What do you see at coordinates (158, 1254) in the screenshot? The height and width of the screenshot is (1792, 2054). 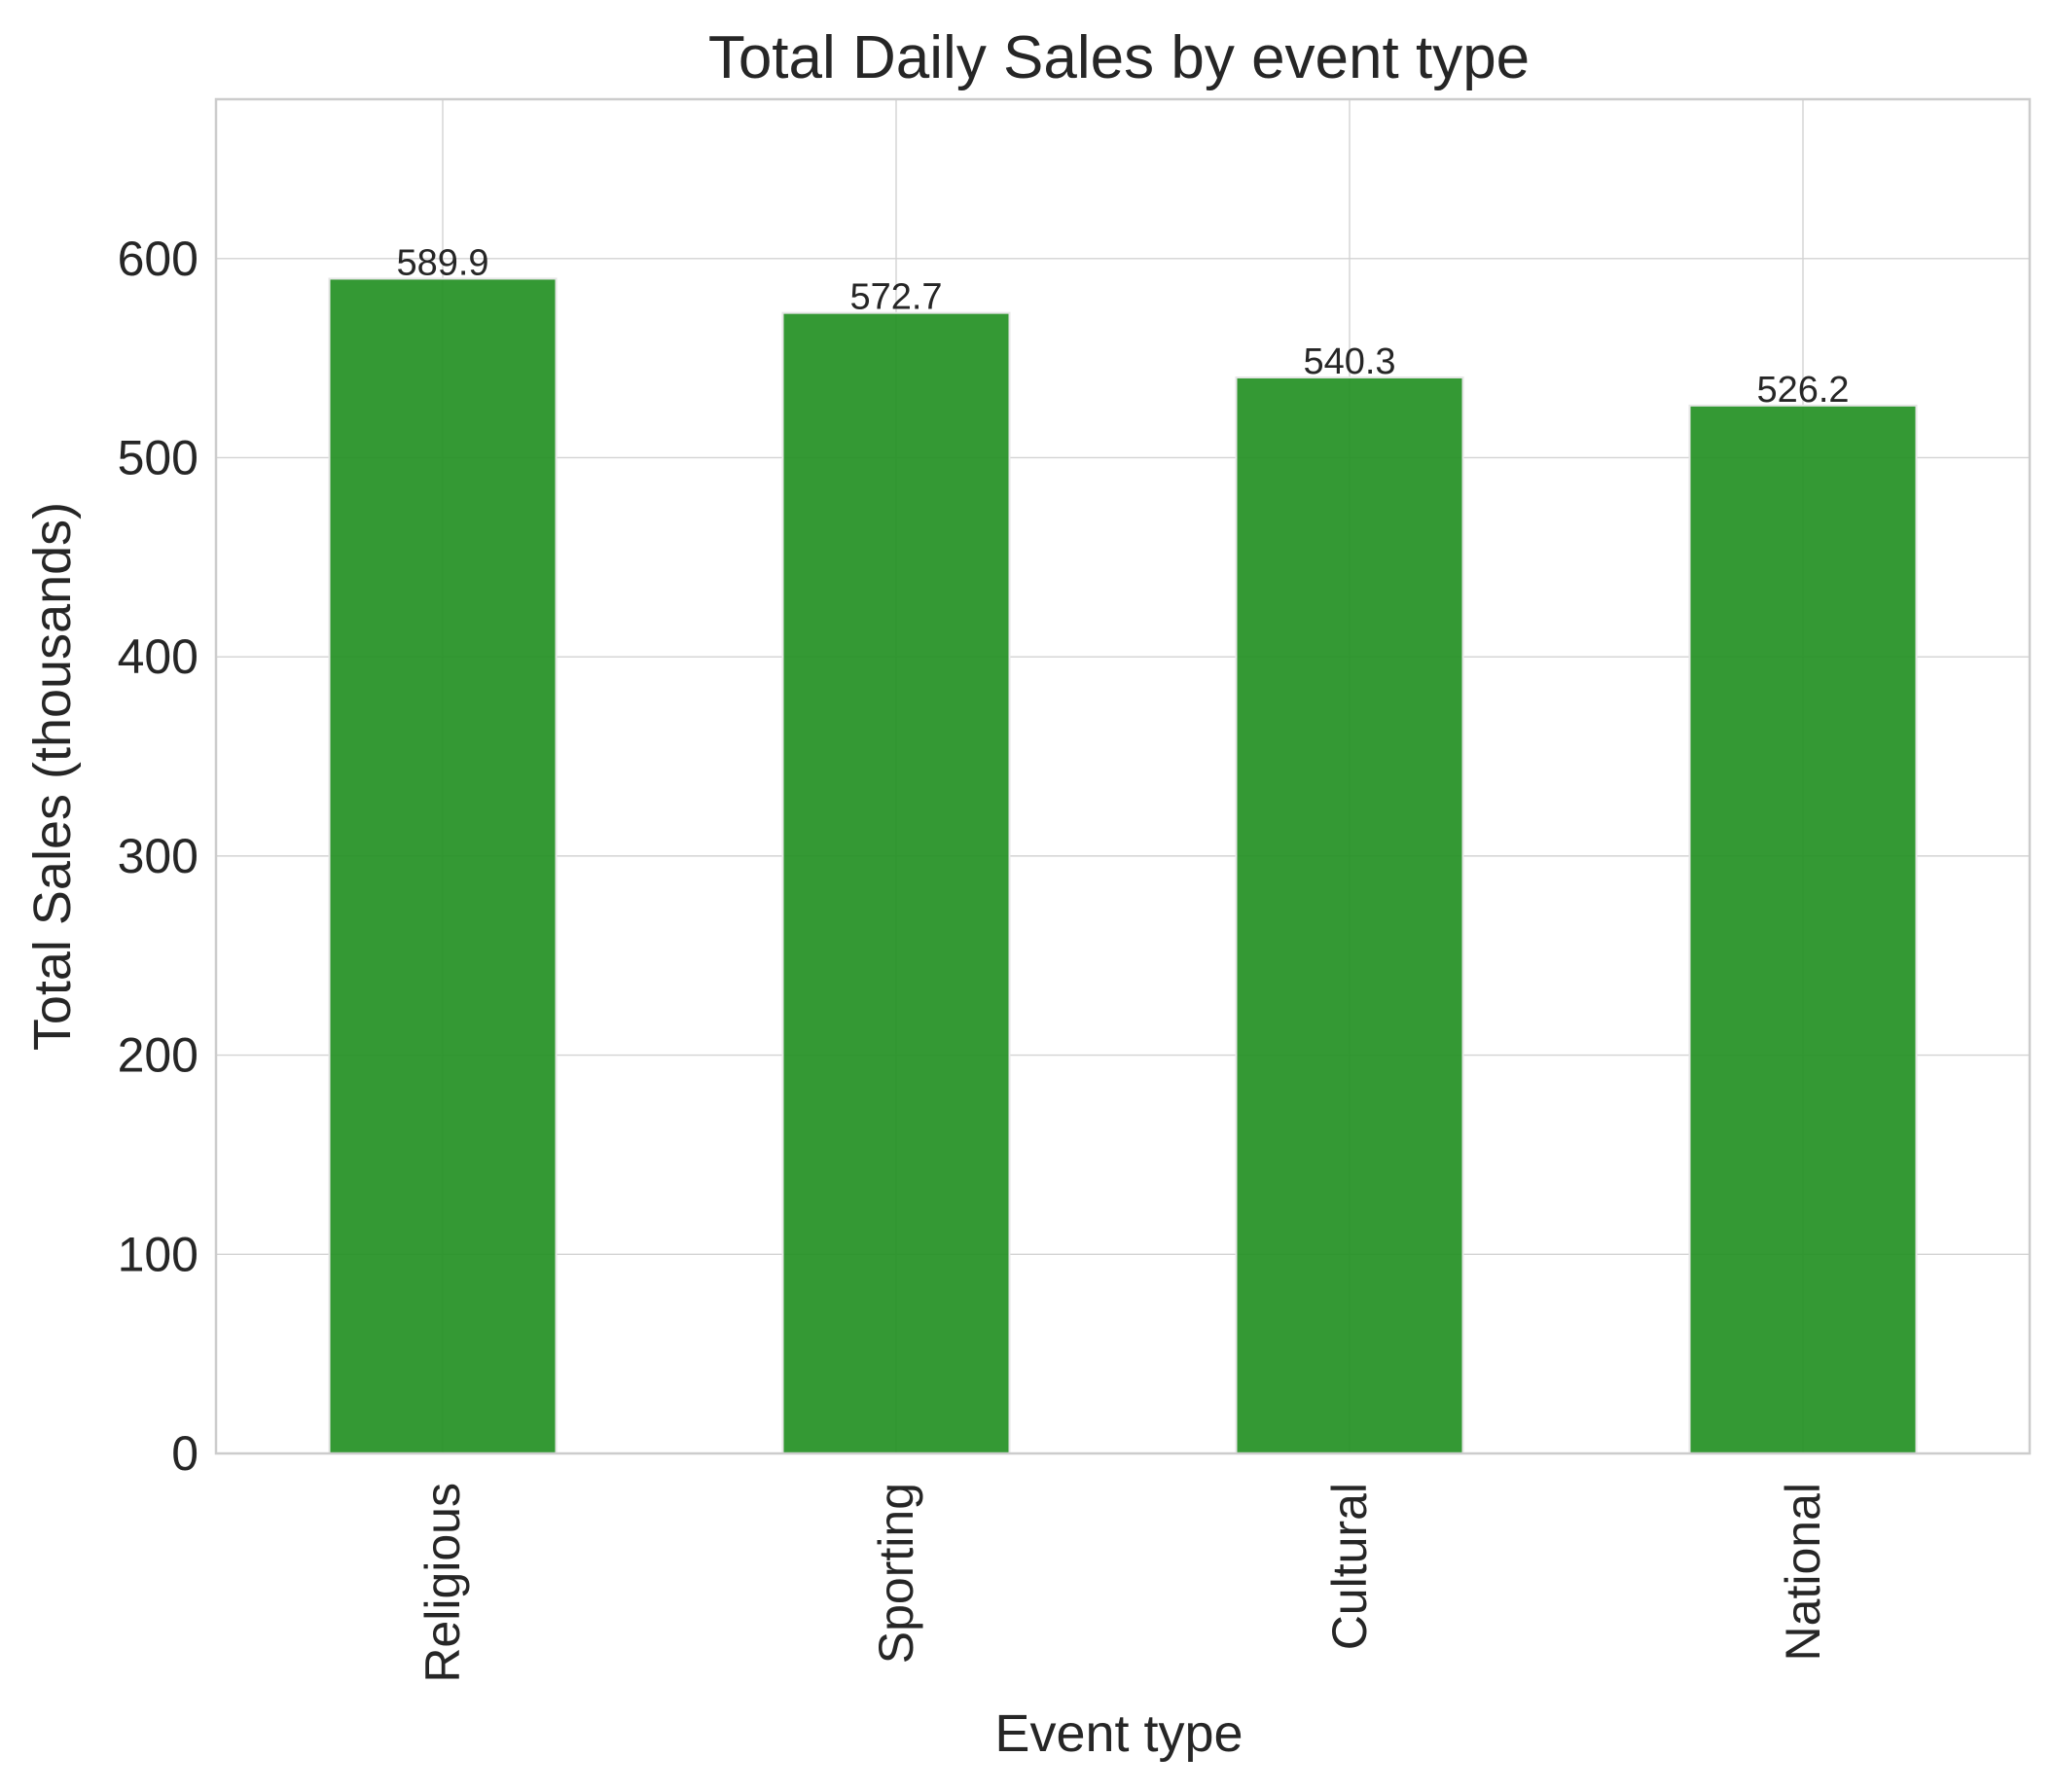 I see `y-tick-label: 100` at bounding box center [158, 1254].